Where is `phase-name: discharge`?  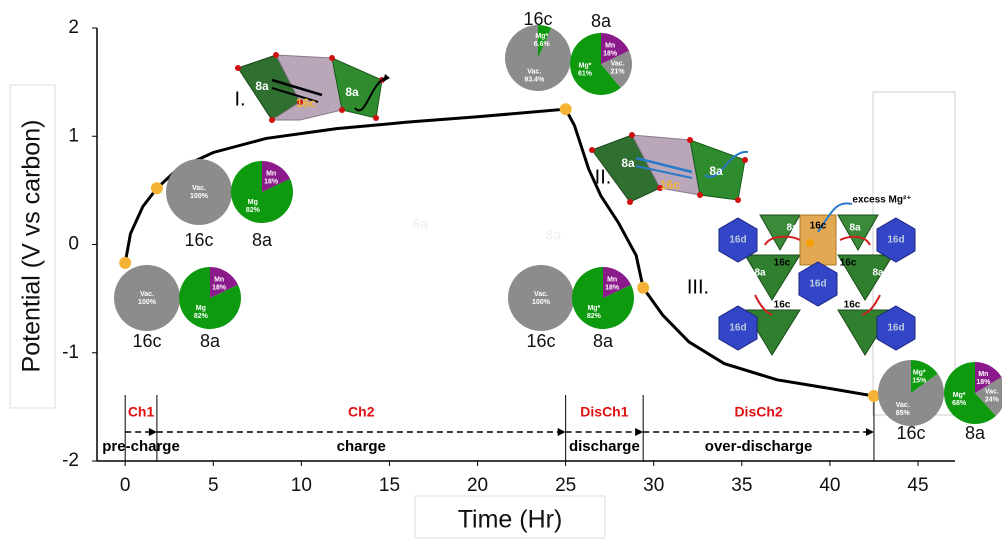 phase-name: discharge is located at coordinates (604, 446).